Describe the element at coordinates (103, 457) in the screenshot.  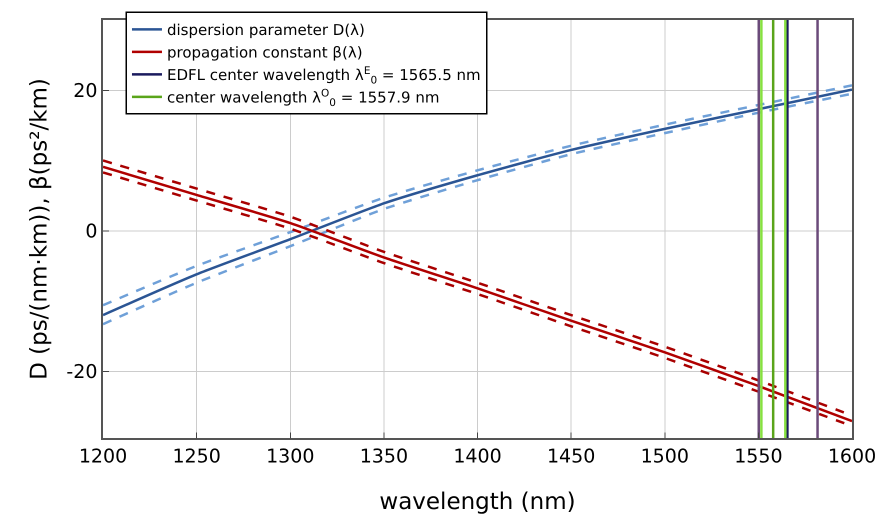
I see `x-tick-label: 1200` at that location.